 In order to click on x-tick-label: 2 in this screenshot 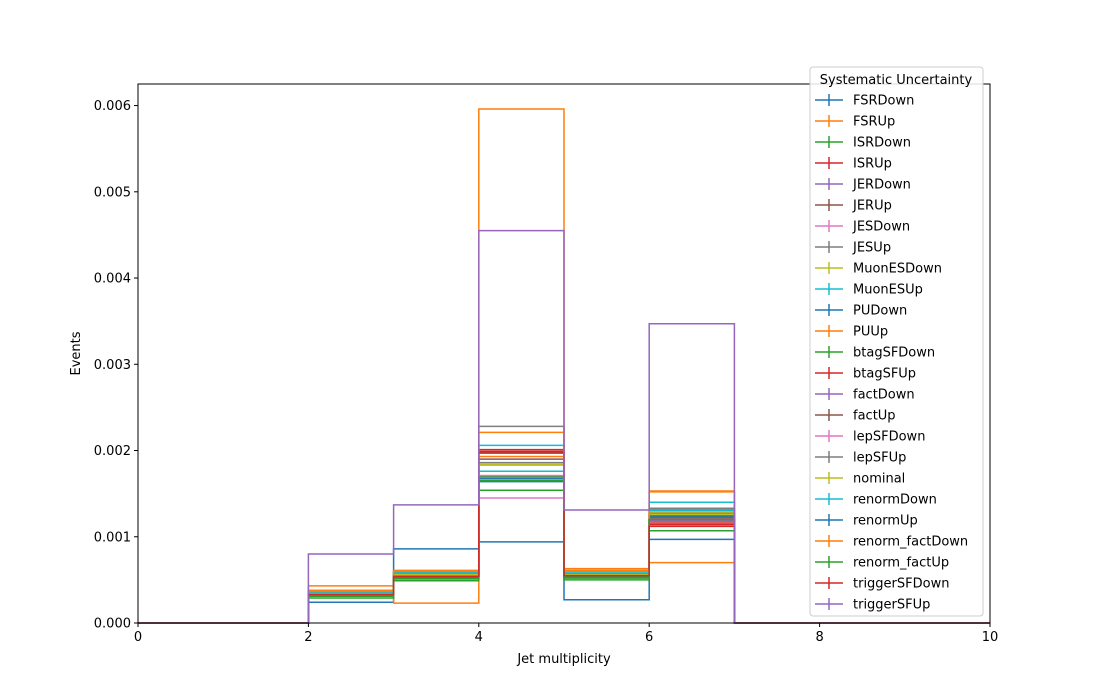, I will do `click(308, 637)`.